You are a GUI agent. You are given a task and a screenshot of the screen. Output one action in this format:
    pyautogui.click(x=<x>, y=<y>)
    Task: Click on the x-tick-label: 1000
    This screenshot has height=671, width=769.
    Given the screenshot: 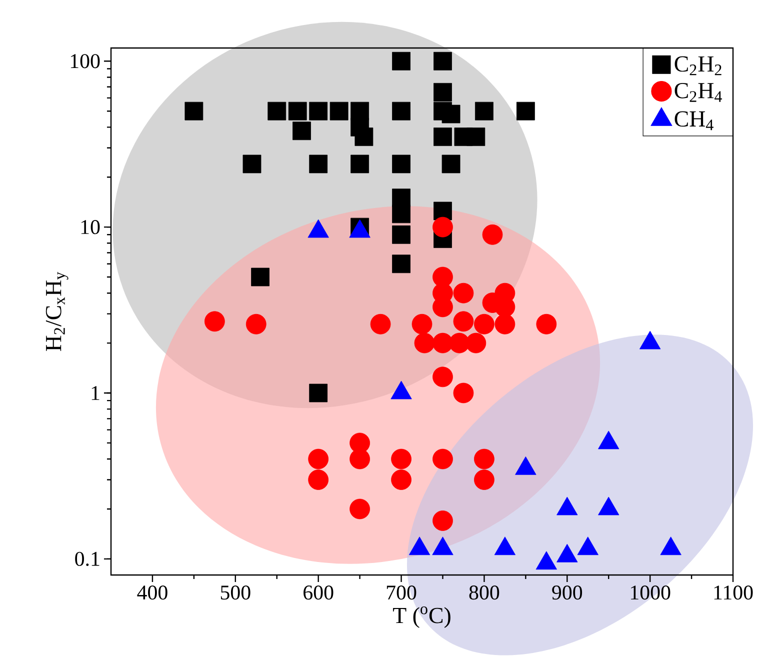 What is the action you would take?
    pyautogui.click(x=650, y=593)
    